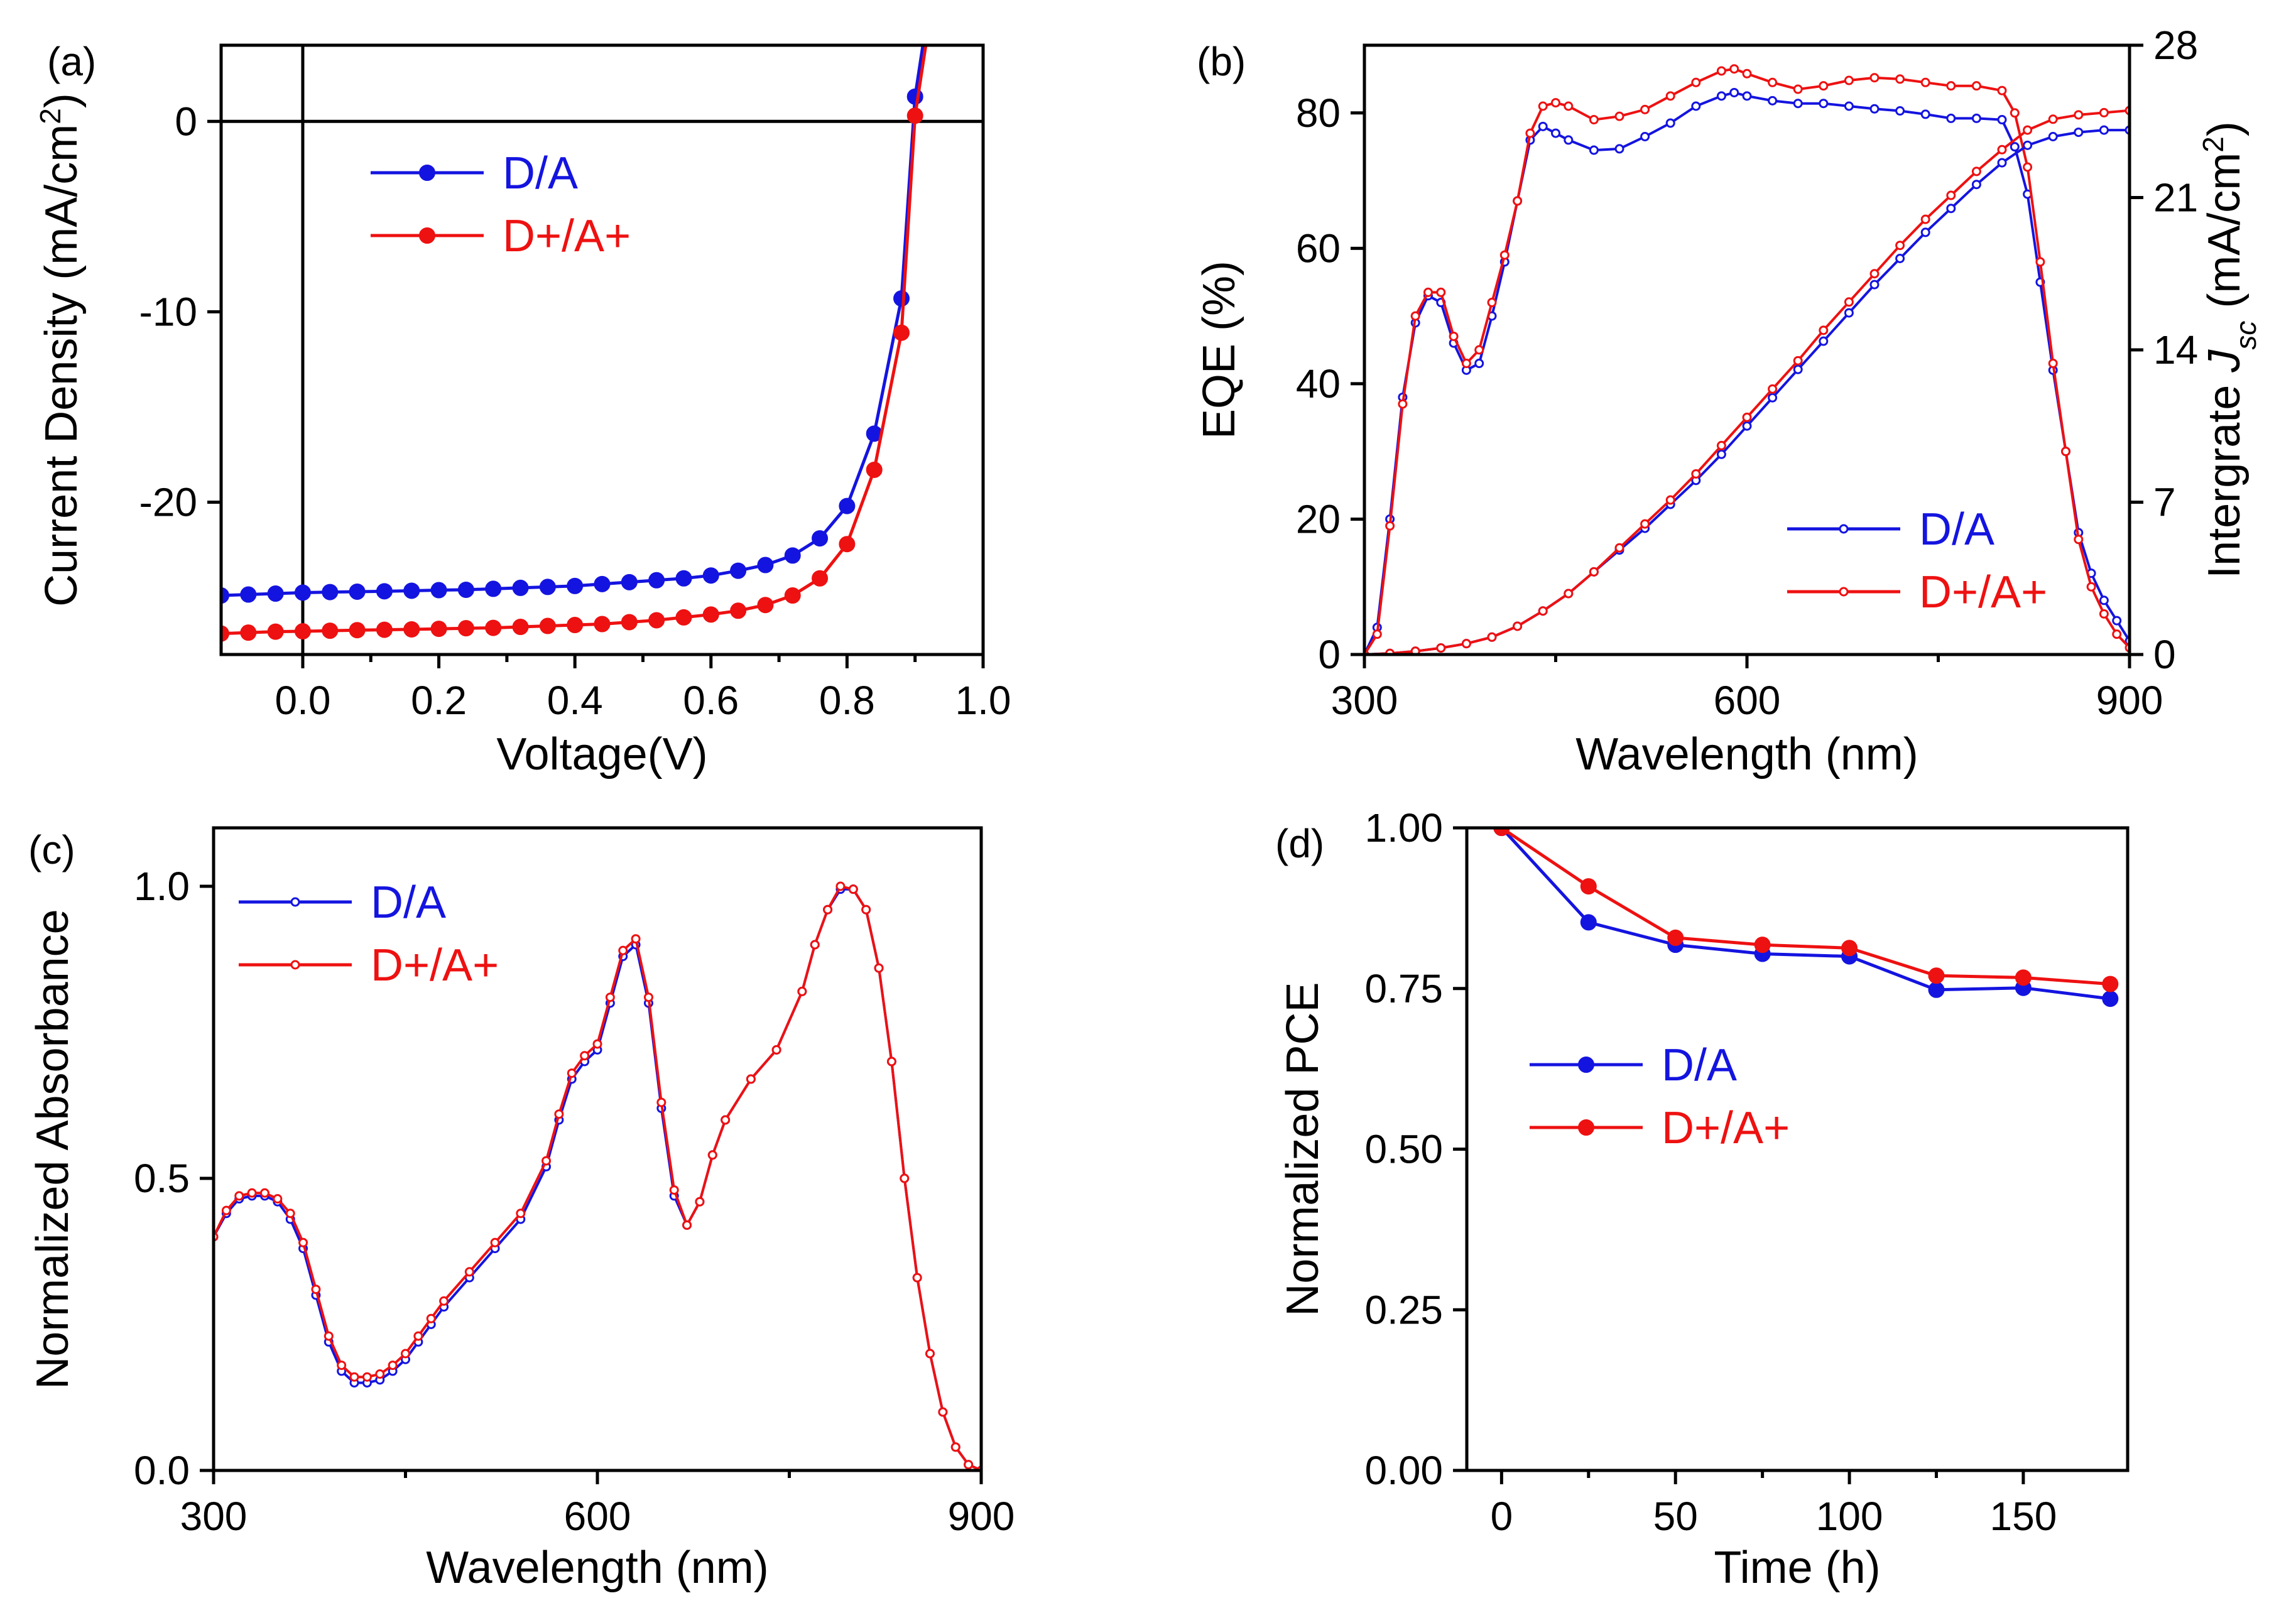 The width and height of the screenshot is (2296, 1608). Describe the element at coordinates (1403, 1150) in the screenshot. I see `y-tick-label: 0.50` at that location.